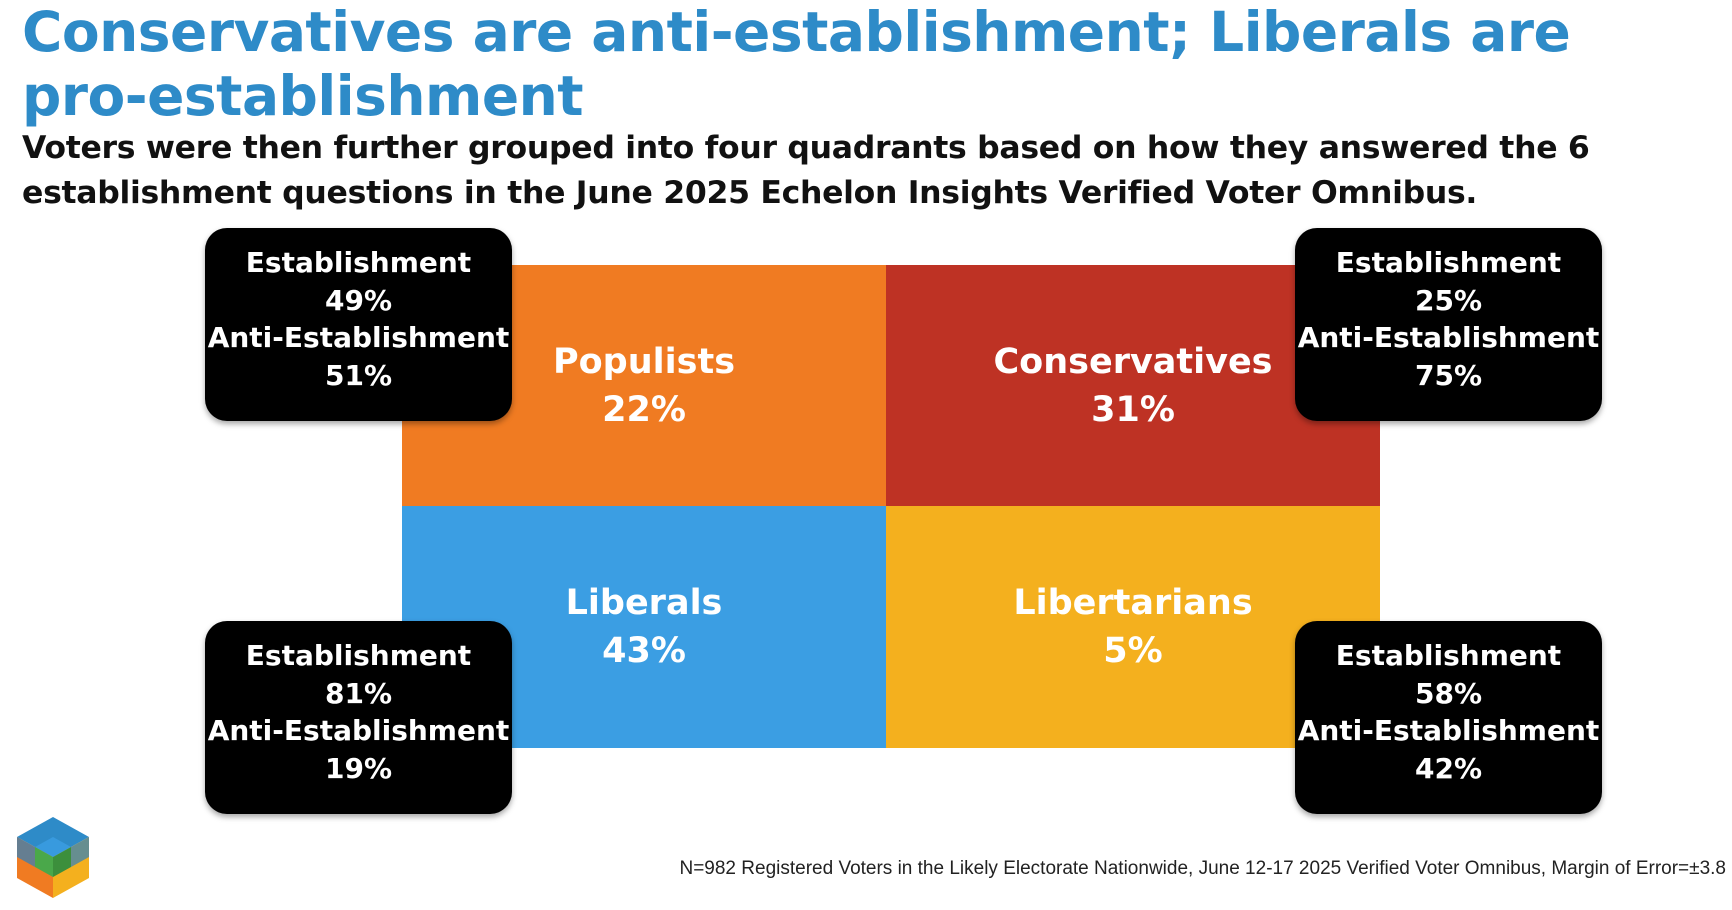  What do you see at coordinates (1448, 768) in the screenshot?
I see `anti-establishment-value: 42%` at bounding box center [1448, 768].